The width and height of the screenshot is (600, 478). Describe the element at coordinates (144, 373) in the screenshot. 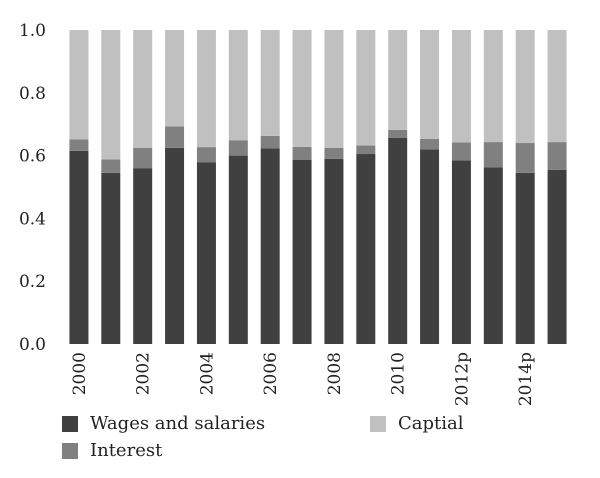

I see `x-tick-label: 2002` at that location.